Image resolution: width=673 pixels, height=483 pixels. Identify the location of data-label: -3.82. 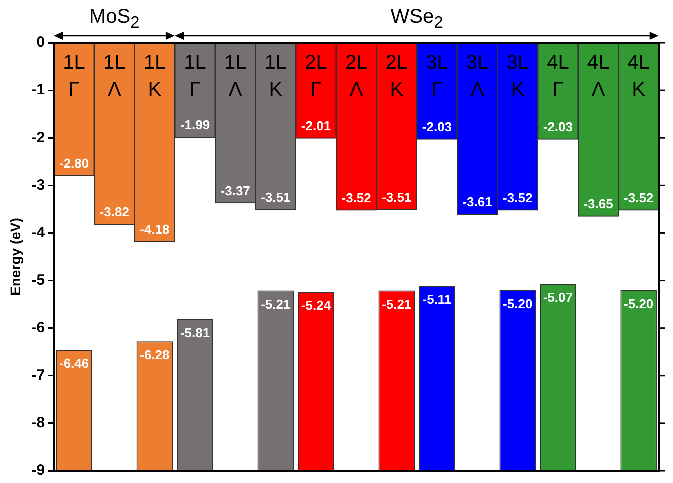
(115, 212).